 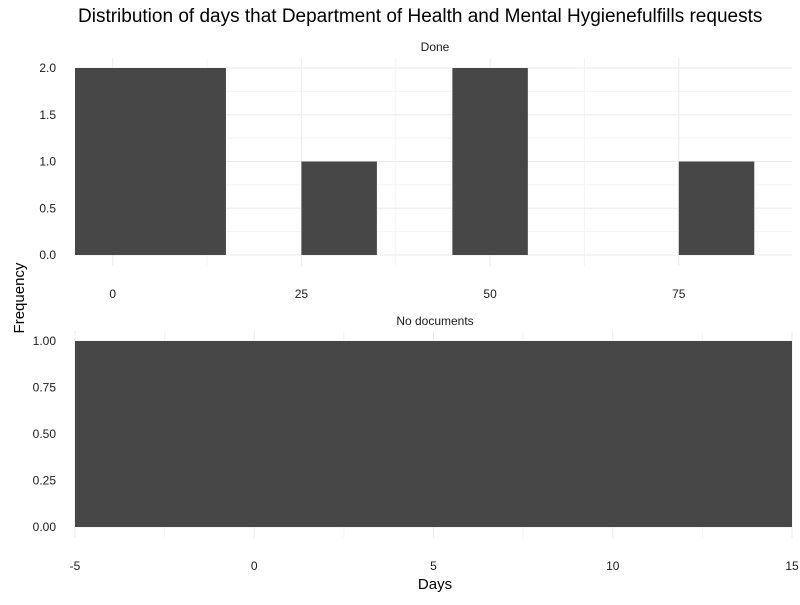 What do you see at coordinates (47, 68) in the screenshot?
I see `y-tick-label: 2.0` at bounding box center [47, 68].